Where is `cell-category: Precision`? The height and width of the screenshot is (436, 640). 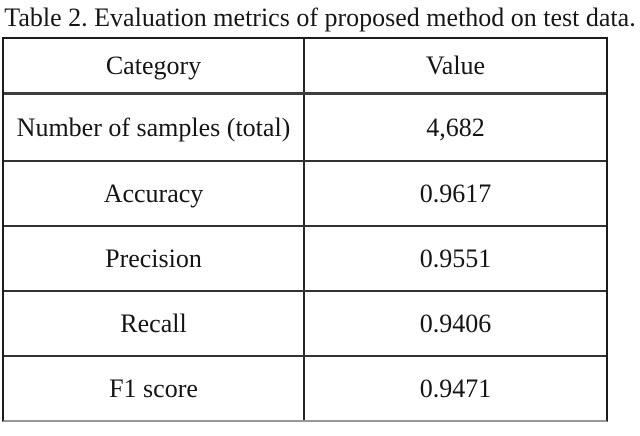
cell-category: Precision is located at coordinates (154, 258).